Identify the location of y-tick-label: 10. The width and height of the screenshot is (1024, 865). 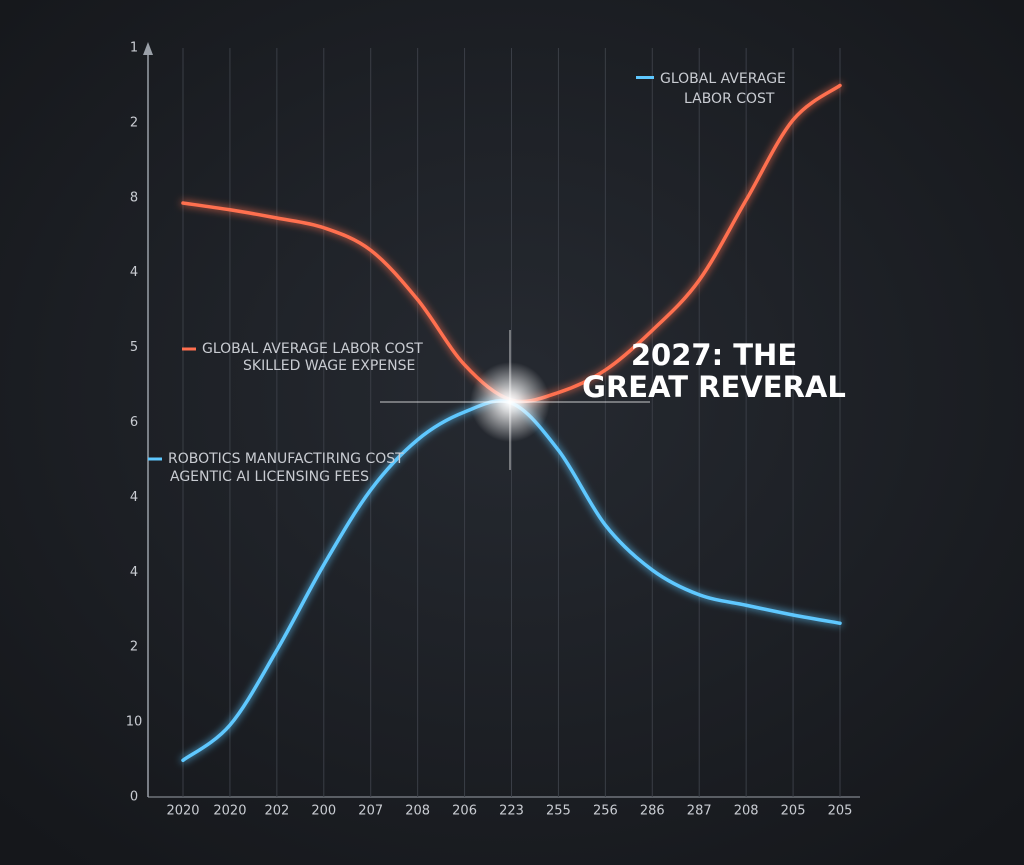
(134, 722).